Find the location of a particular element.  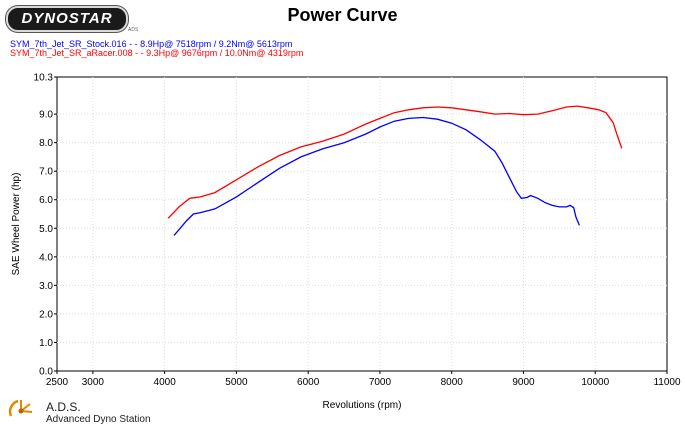

ads-title: A.D.S. is located at coordinates (63, 407).